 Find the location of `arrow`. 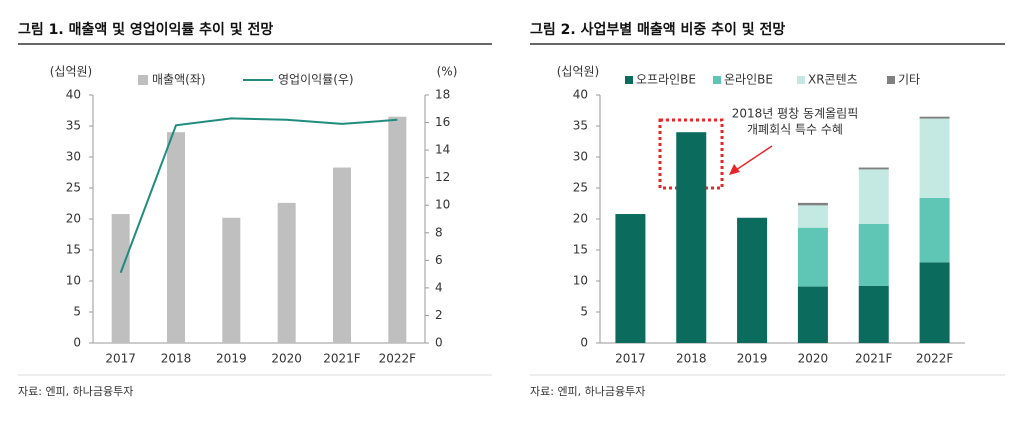

arrow is located at coordinates (754, 158).